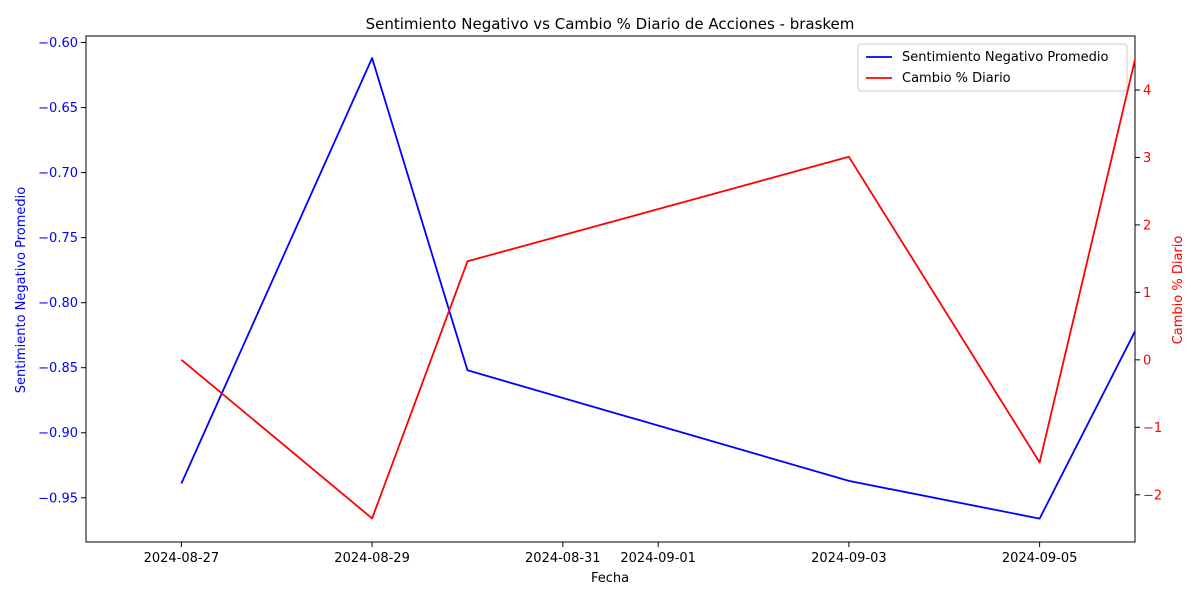 The height and width of the screenshot is (600, 1200). I want to click on x-tick-label: 2024-09-05, so click(1040, 558).